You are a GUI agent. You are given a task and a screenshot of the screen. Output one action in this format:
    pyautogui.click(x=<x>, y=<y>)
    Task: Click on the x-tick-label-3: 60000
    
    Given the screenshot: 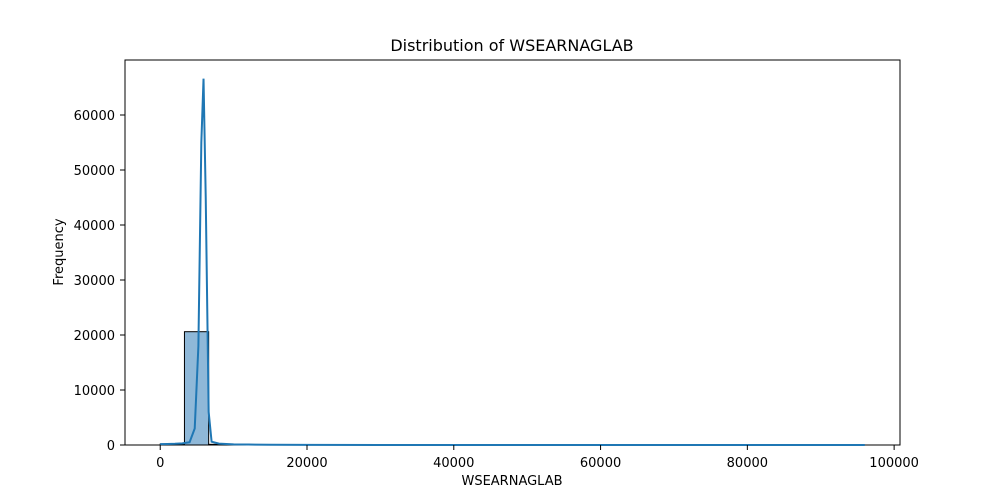 What is the action you would take?
    pyautogui.click(x=600, y=463)
    